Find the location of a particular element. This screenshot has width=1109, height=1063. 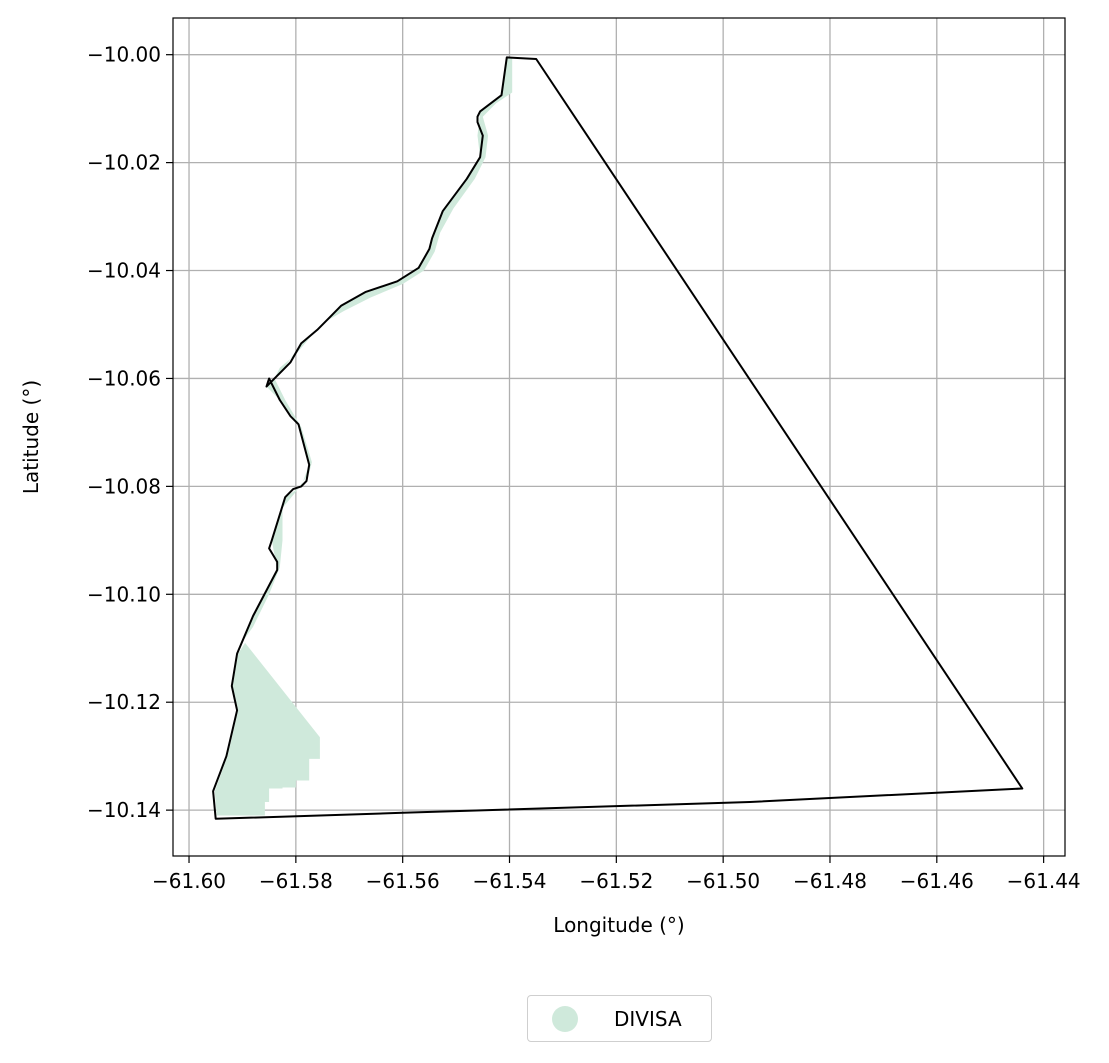

y-tick-label: −10.12 is located at coordinates (124, 702).